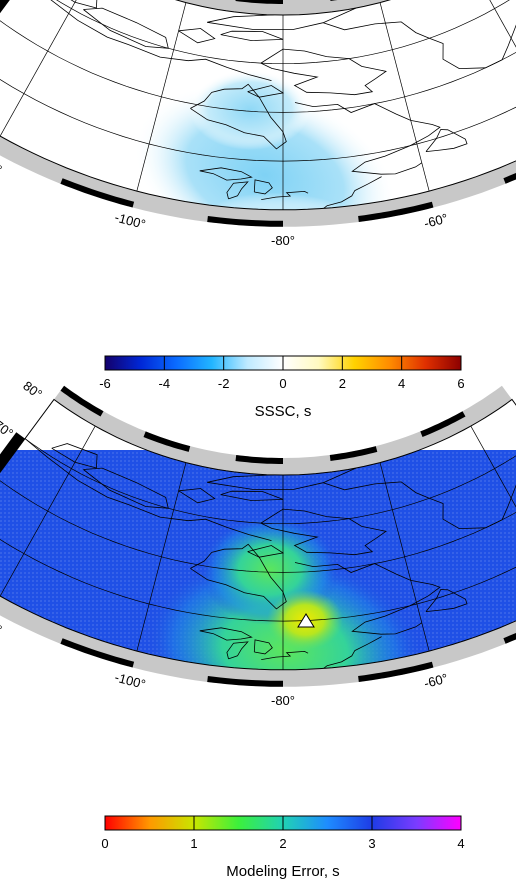 Image resolution: width=516 pixels, height=884 pixels. Describe the element at coordinates (282, 871) in the screenshot. I see `colorbar-title: Modeling Error, s` at that location.